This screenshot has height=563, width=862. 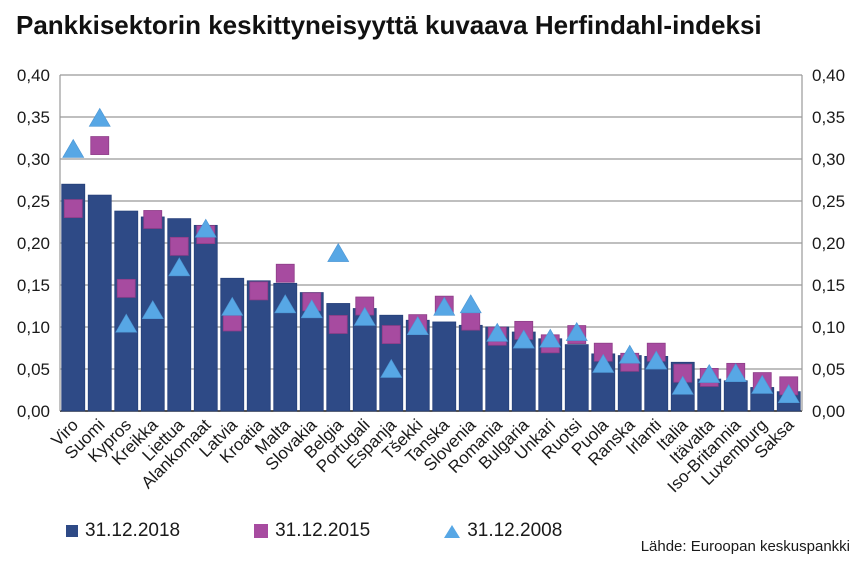 I want to click on legend-bar-square-icon, so click(x=72, y=531).